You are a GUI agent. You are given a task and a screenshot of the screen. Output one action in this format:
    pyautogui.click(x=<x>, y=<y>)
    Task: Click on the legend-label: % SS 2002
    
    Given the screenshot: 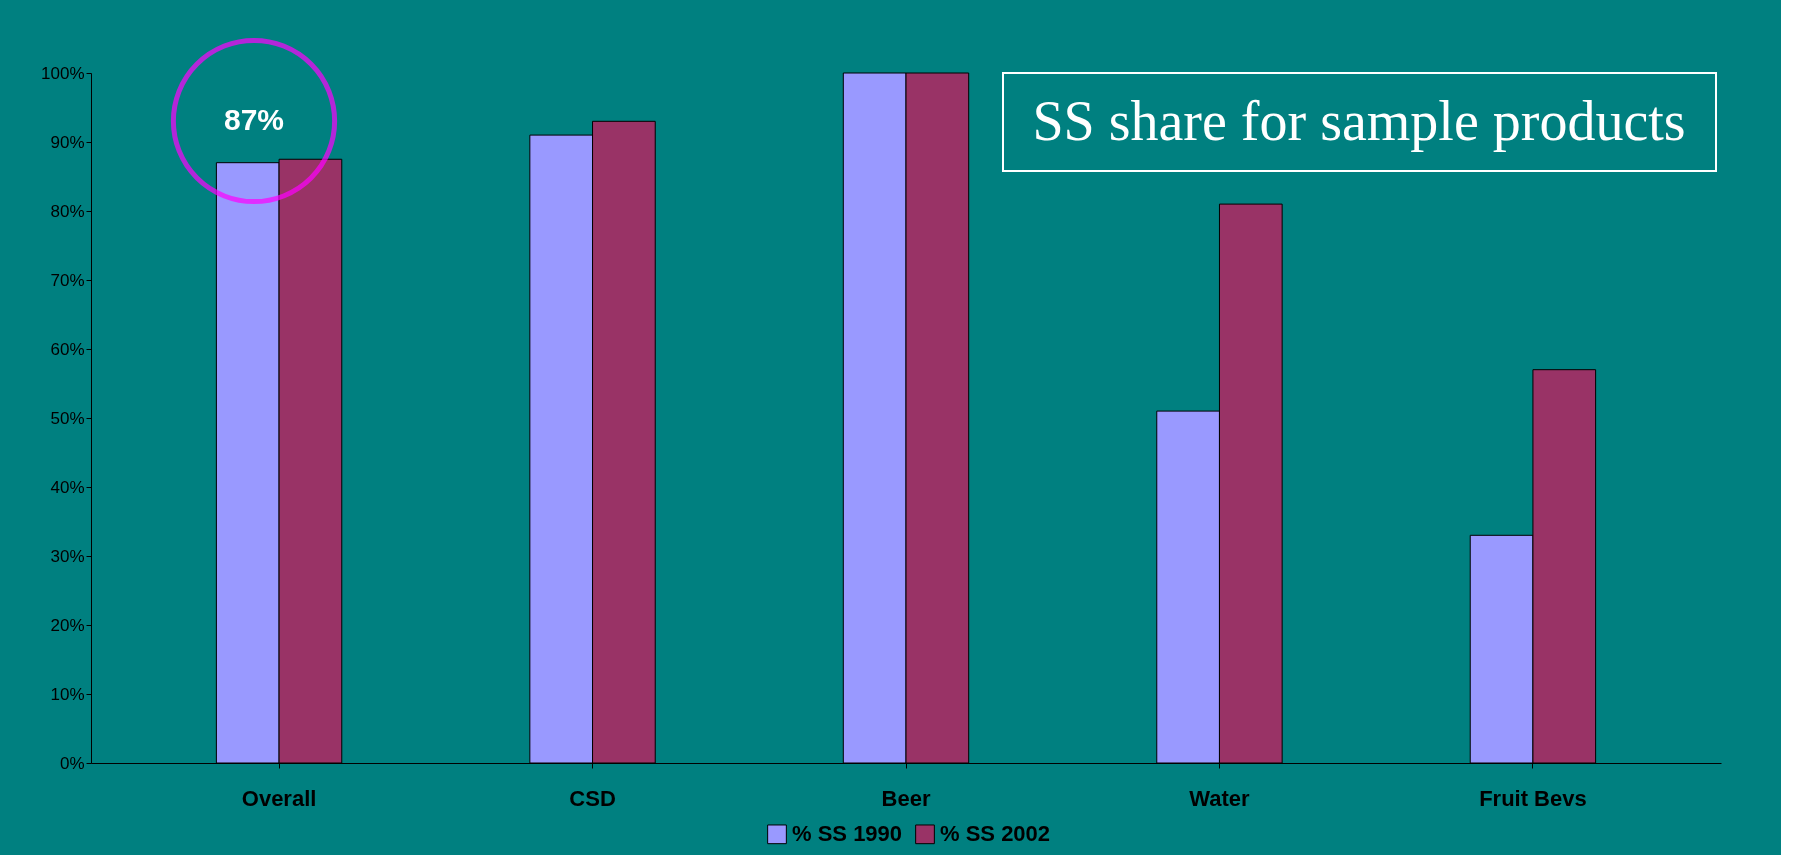 What is the action you would take?
    pyautogui.click(x=995, y=834)
    